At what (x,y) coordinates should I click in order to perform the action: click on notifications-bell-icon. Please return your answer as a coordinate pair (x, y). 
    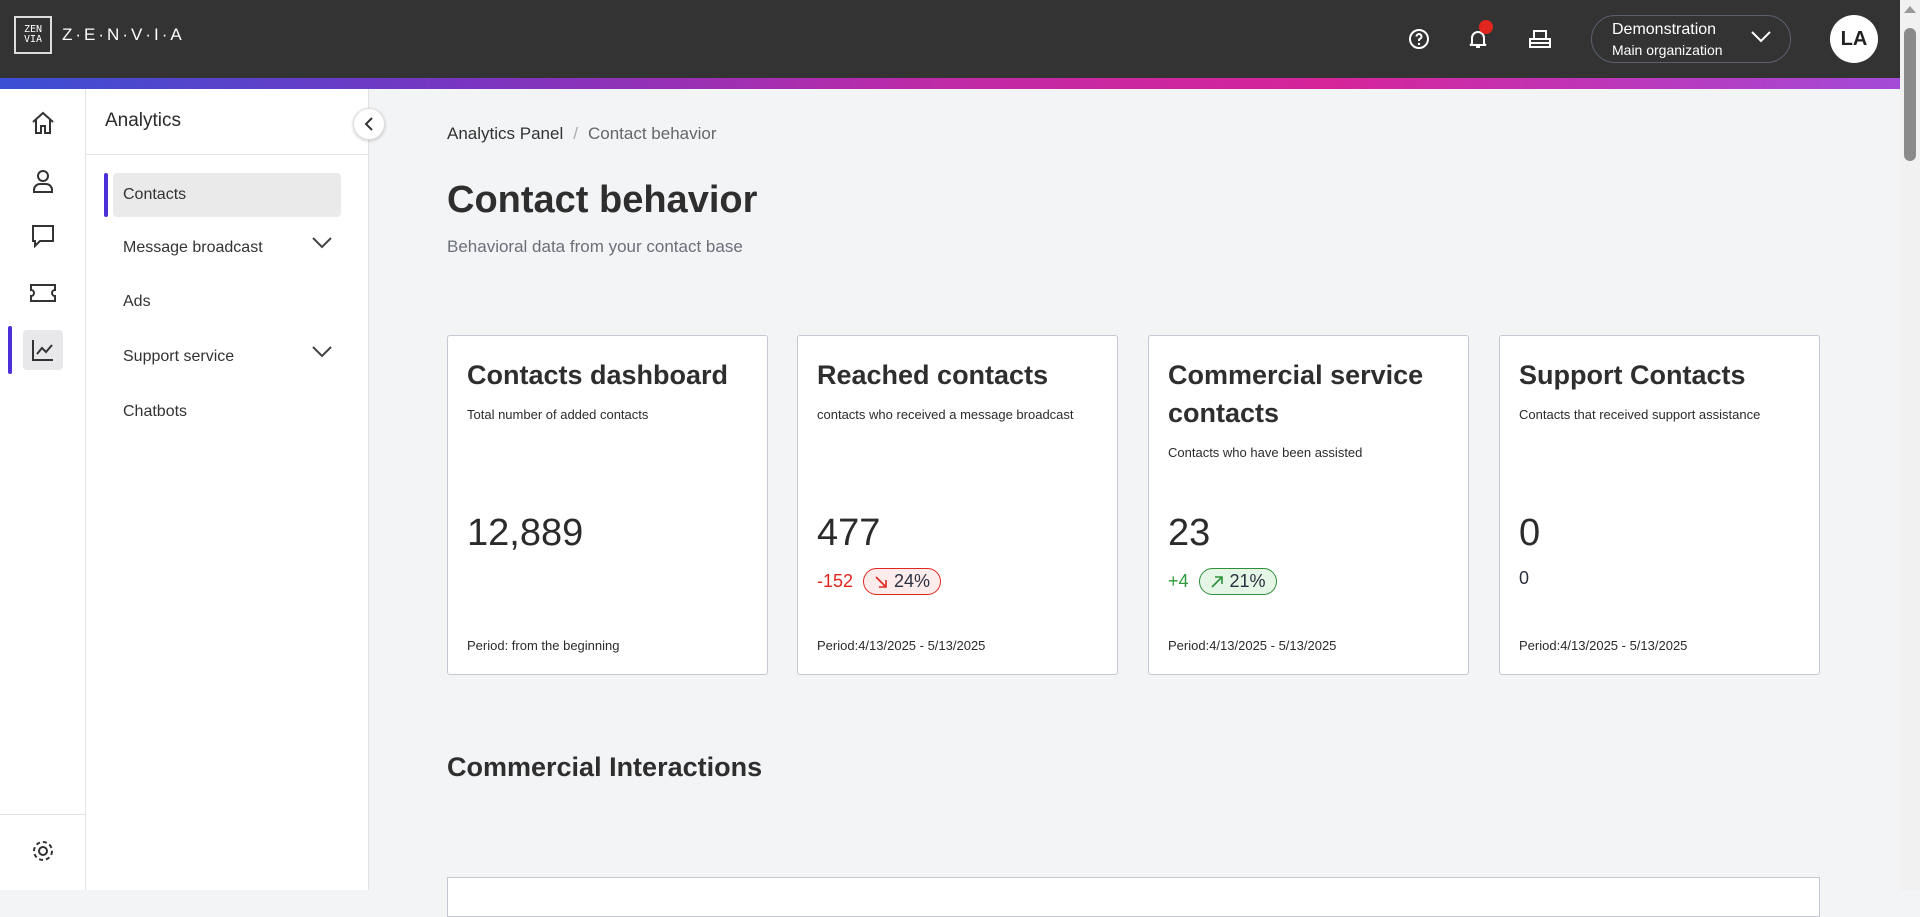
    Looking at the image, I should click on (1478, 37).